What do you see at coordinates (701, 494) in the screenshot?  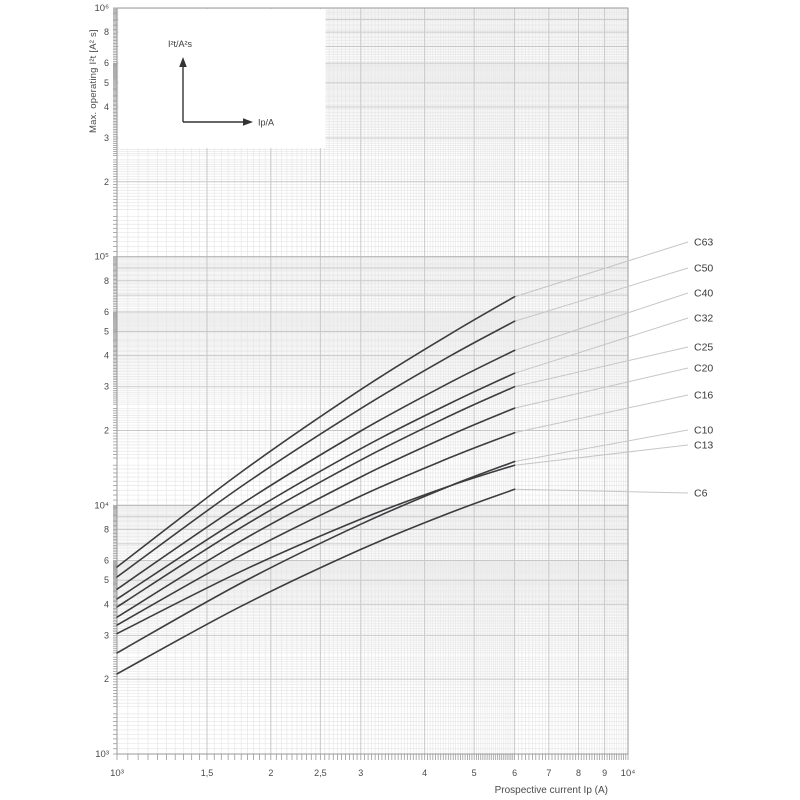 I see `curve-label-C6: C6` at bounding box center [701, 494].